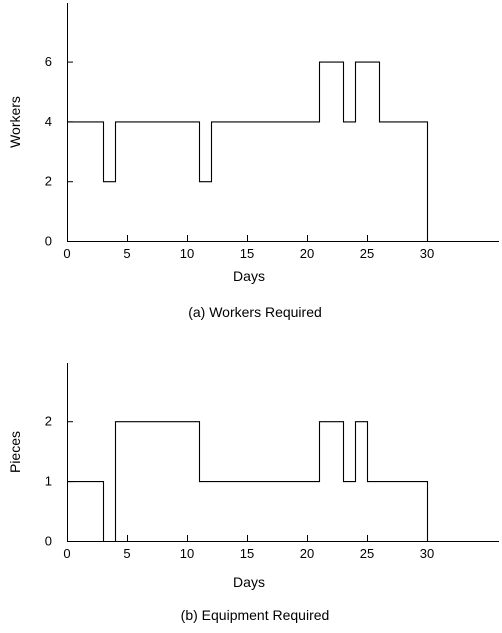 Image resolution: width=502 pixels, height=633 pixels. I want to click on workers-caption: (a) Workers Required, so click(255, 312).